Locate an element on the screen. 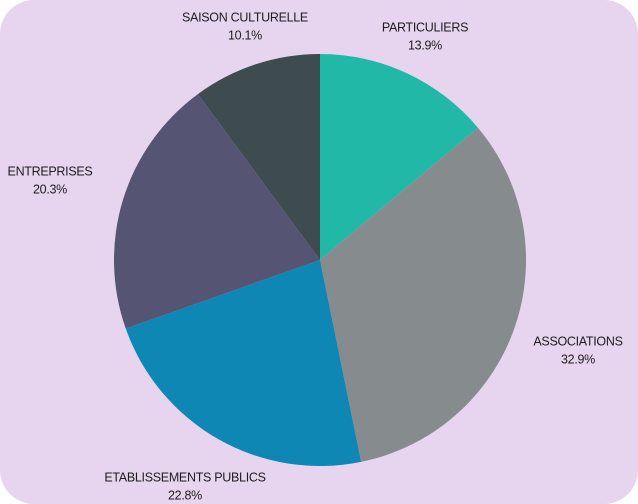 The image size is (638, 504). slice-label: ASSOCIATIONS is located at coordinates (577, 341).